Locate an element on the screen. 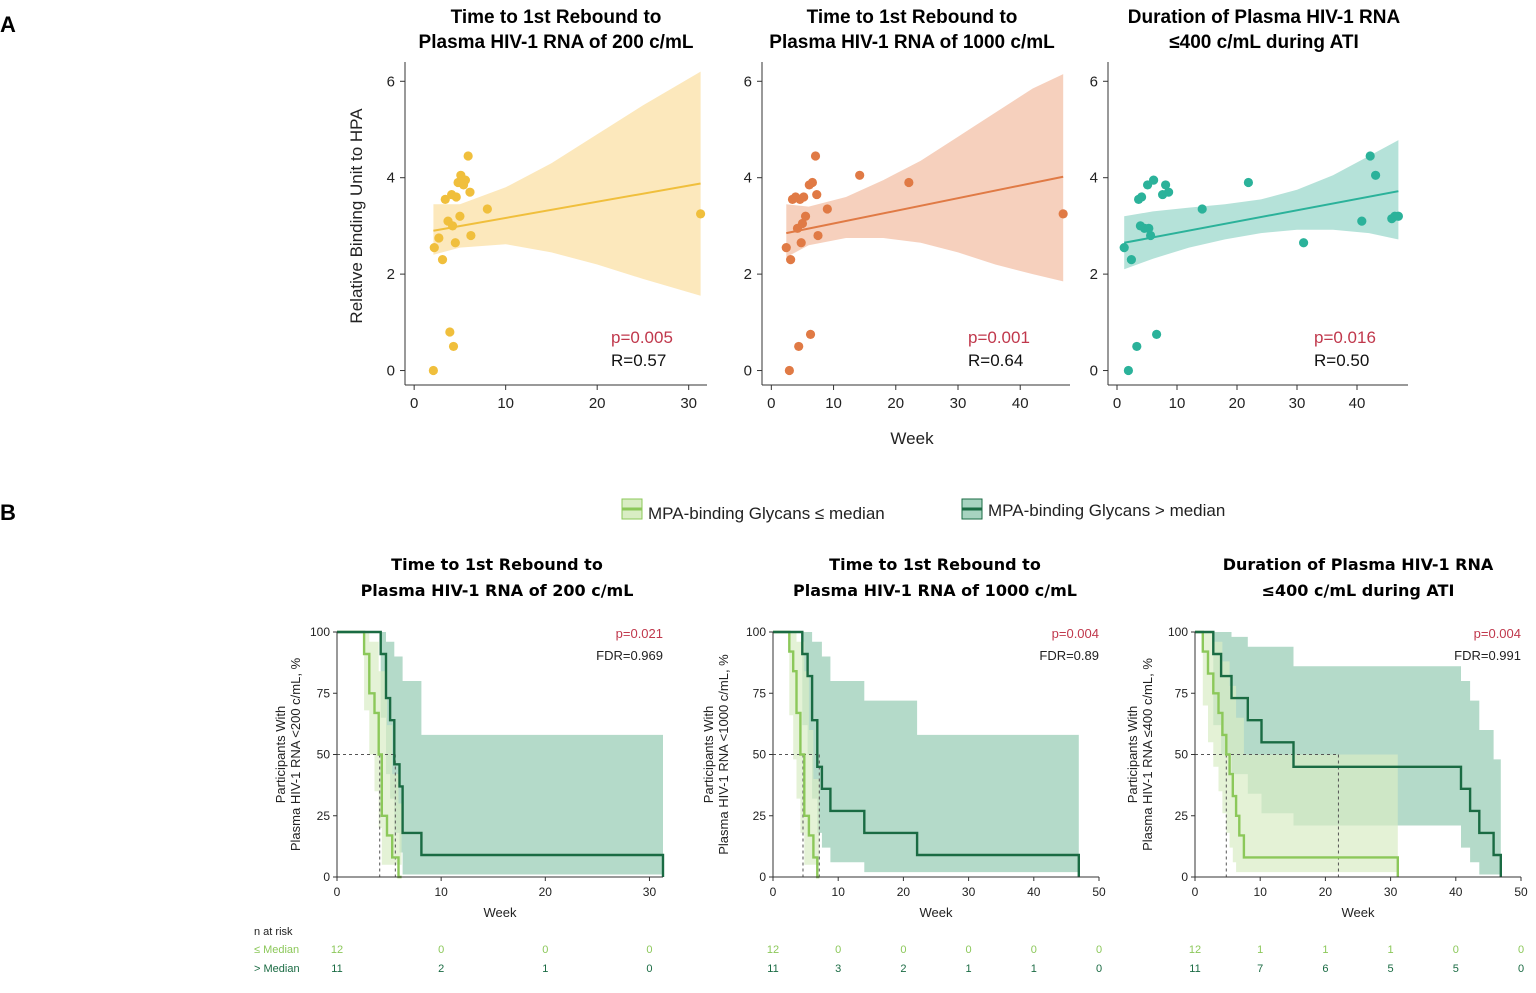 Image resolution: width=1536 pixels, height=993 pixels. panel-a-label: A is located at coordinates (8, 24).